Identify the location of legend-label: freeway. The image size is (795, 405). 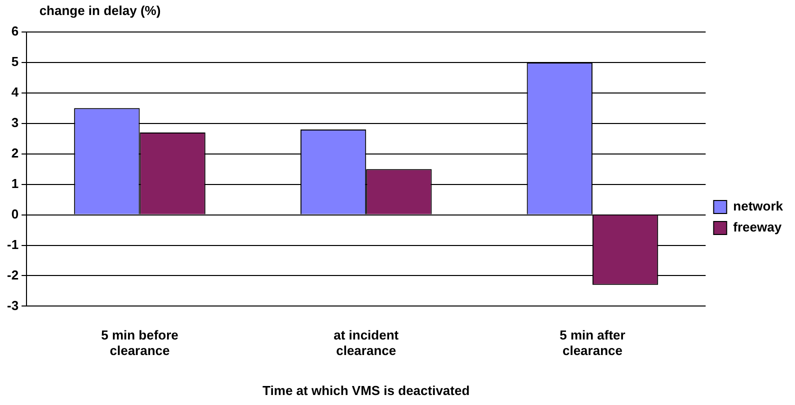
(757, 227).